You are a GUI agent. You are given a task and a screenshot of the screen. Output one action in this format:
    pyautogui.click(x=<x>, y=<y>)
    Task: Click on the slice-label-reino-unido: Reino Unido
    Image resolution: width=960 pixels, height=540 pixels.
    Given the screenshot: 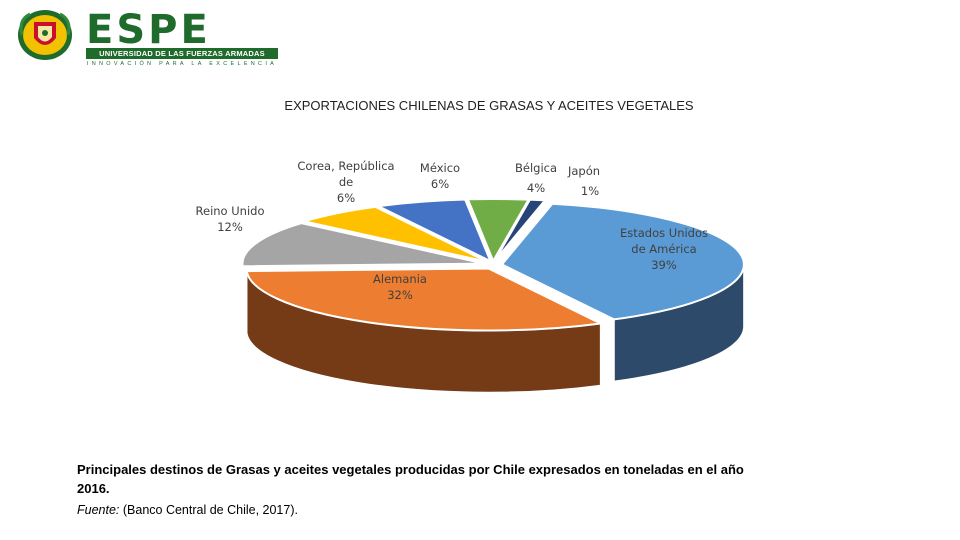 What is the action you would take?
    pyautogui.click(x=230, y=211)
    